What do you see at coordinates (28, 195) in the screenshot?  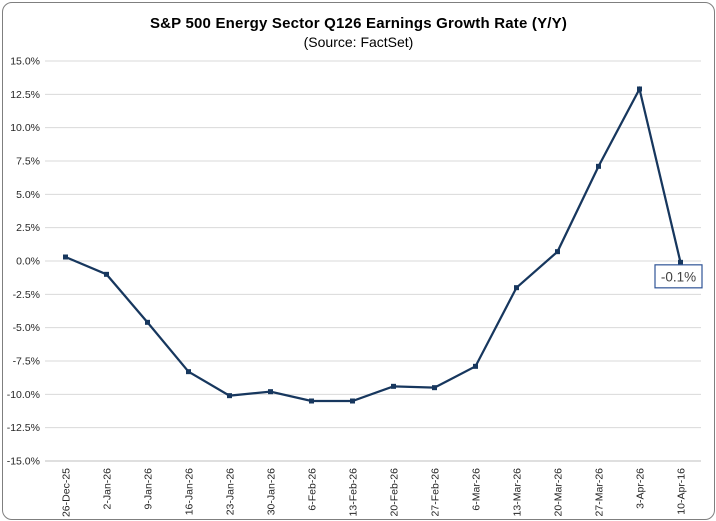 I see `y-tick-label: 5.0%` at bounding box center [28, 195].